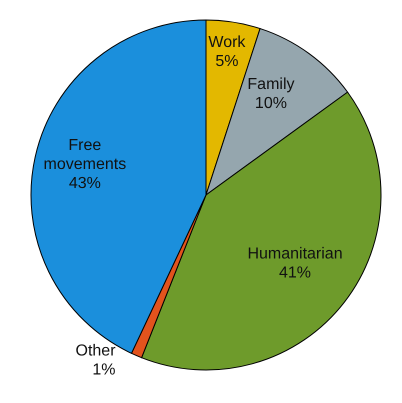 This screenshot has height=403, width=402. I want to click on data-label: 10%, so click(270, 103).